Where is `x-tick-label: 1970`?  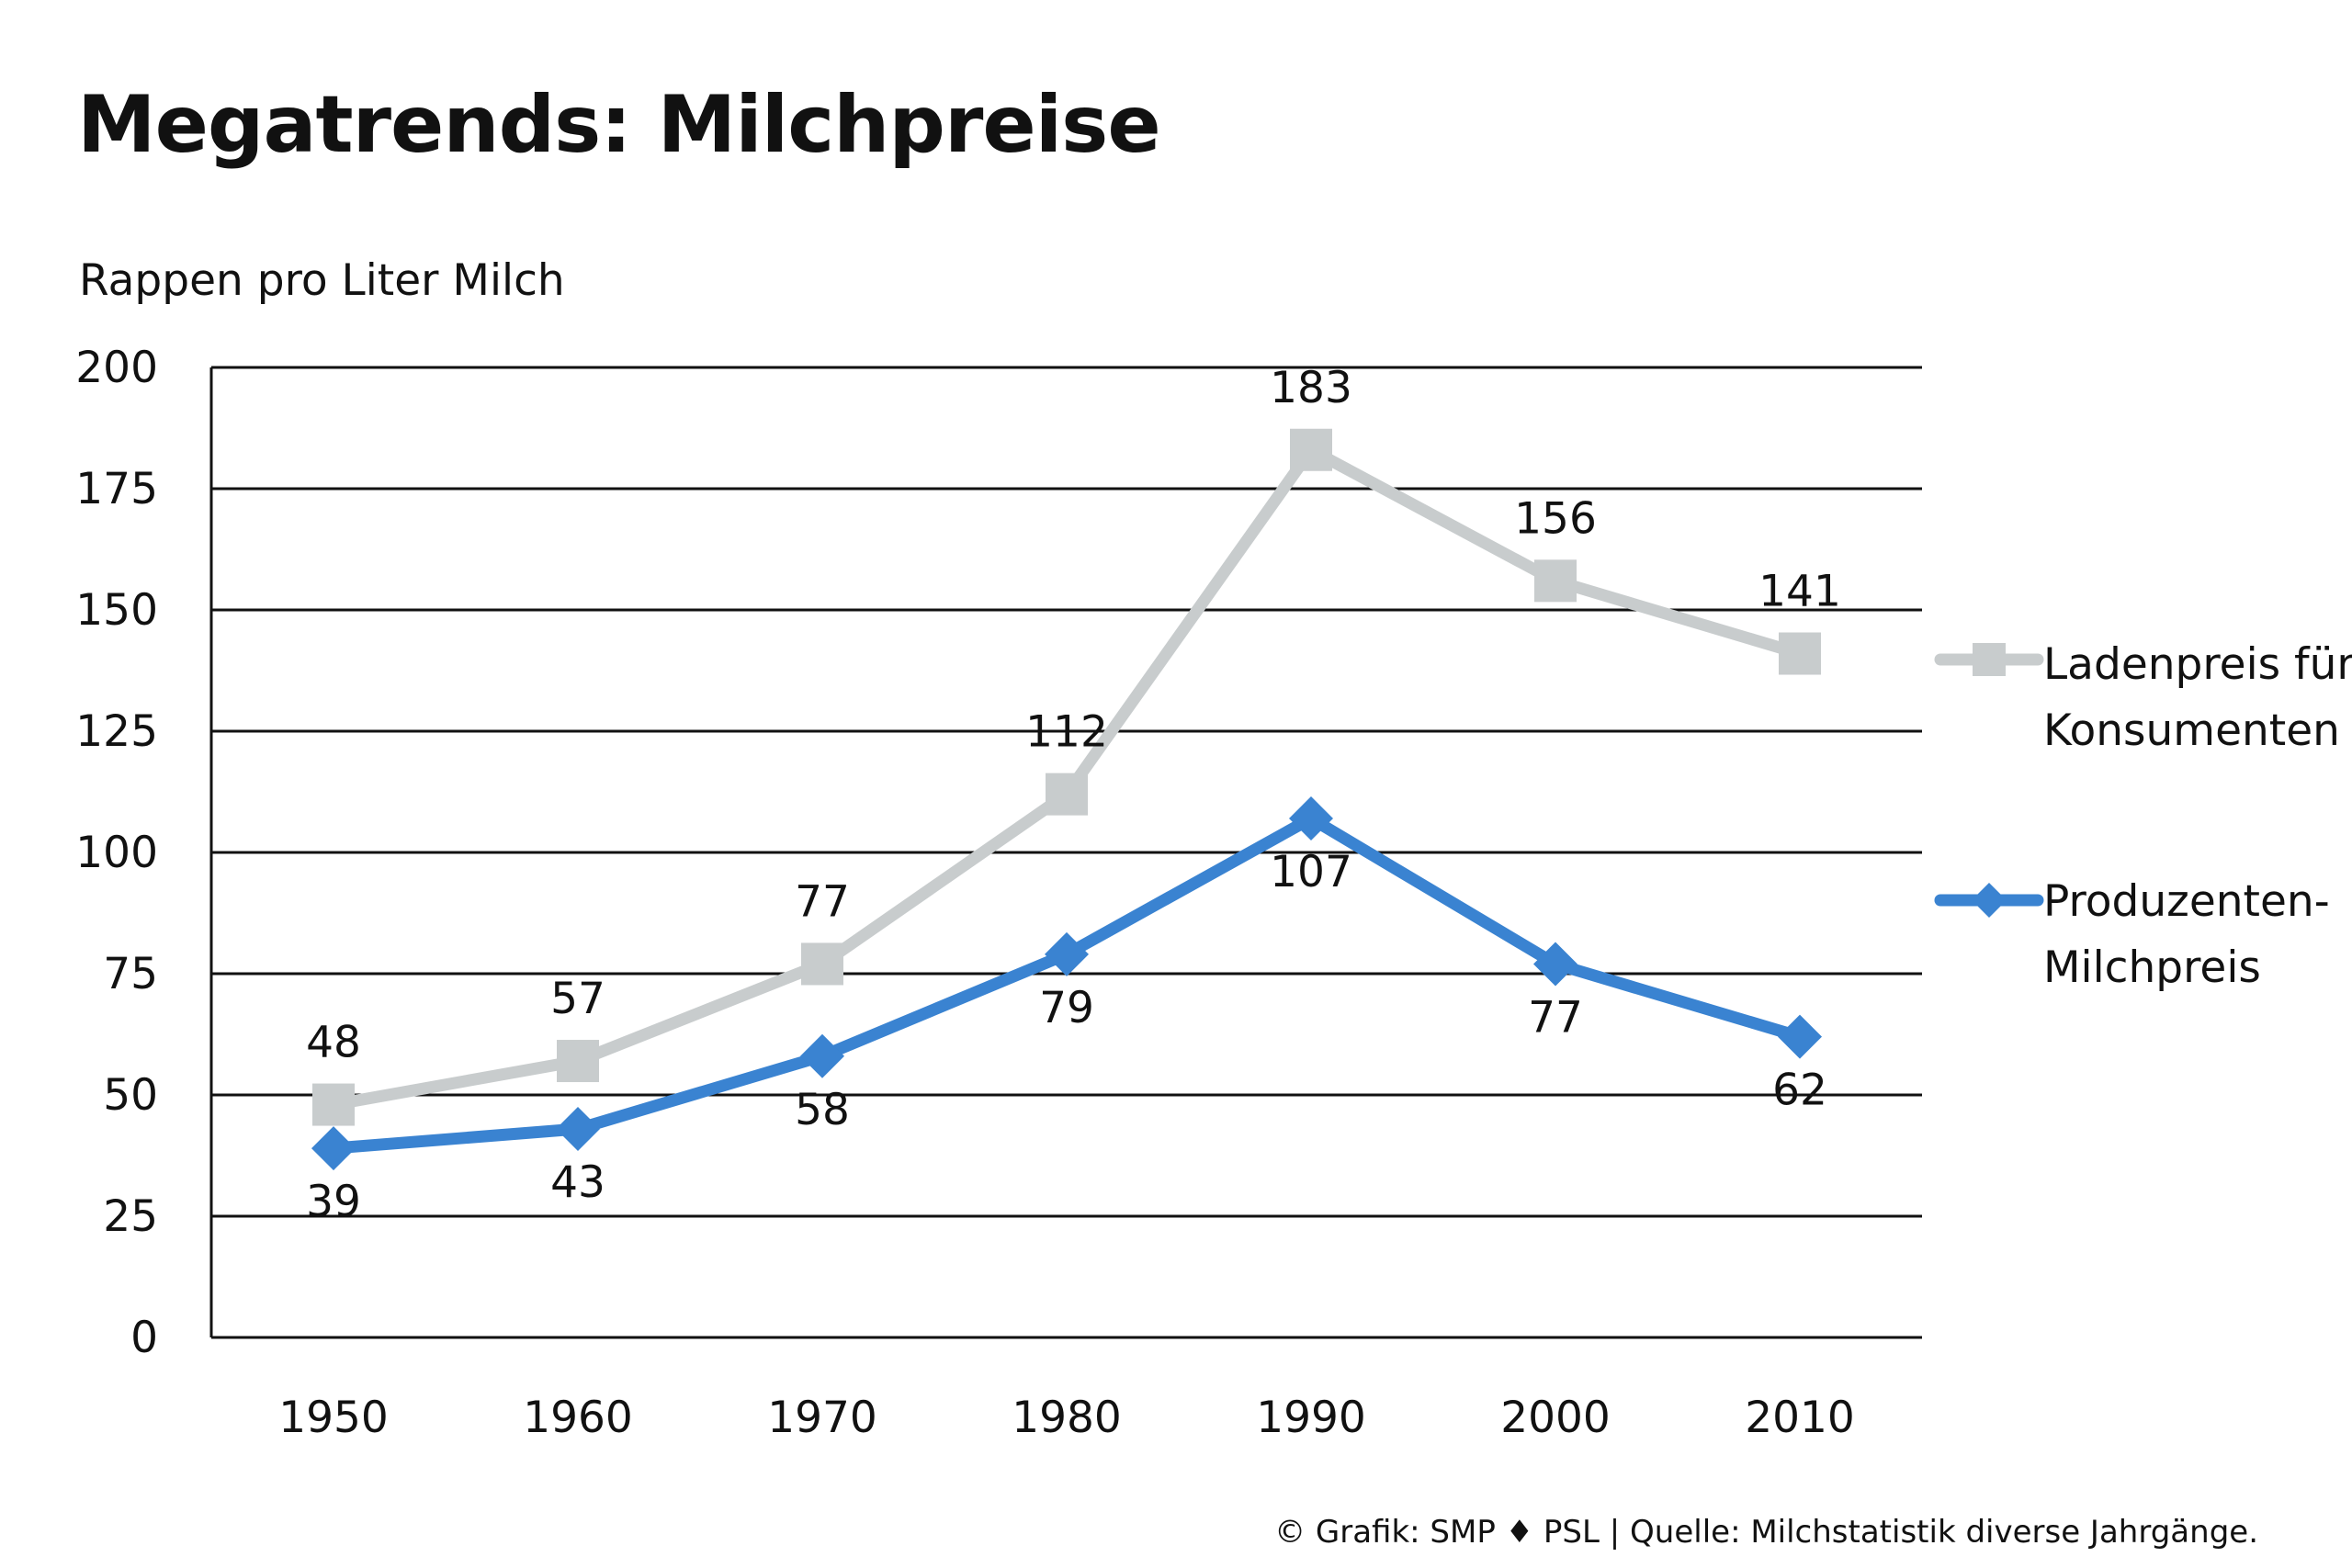
x-tick-label: 1970 is located at coordinates (822, 1418).